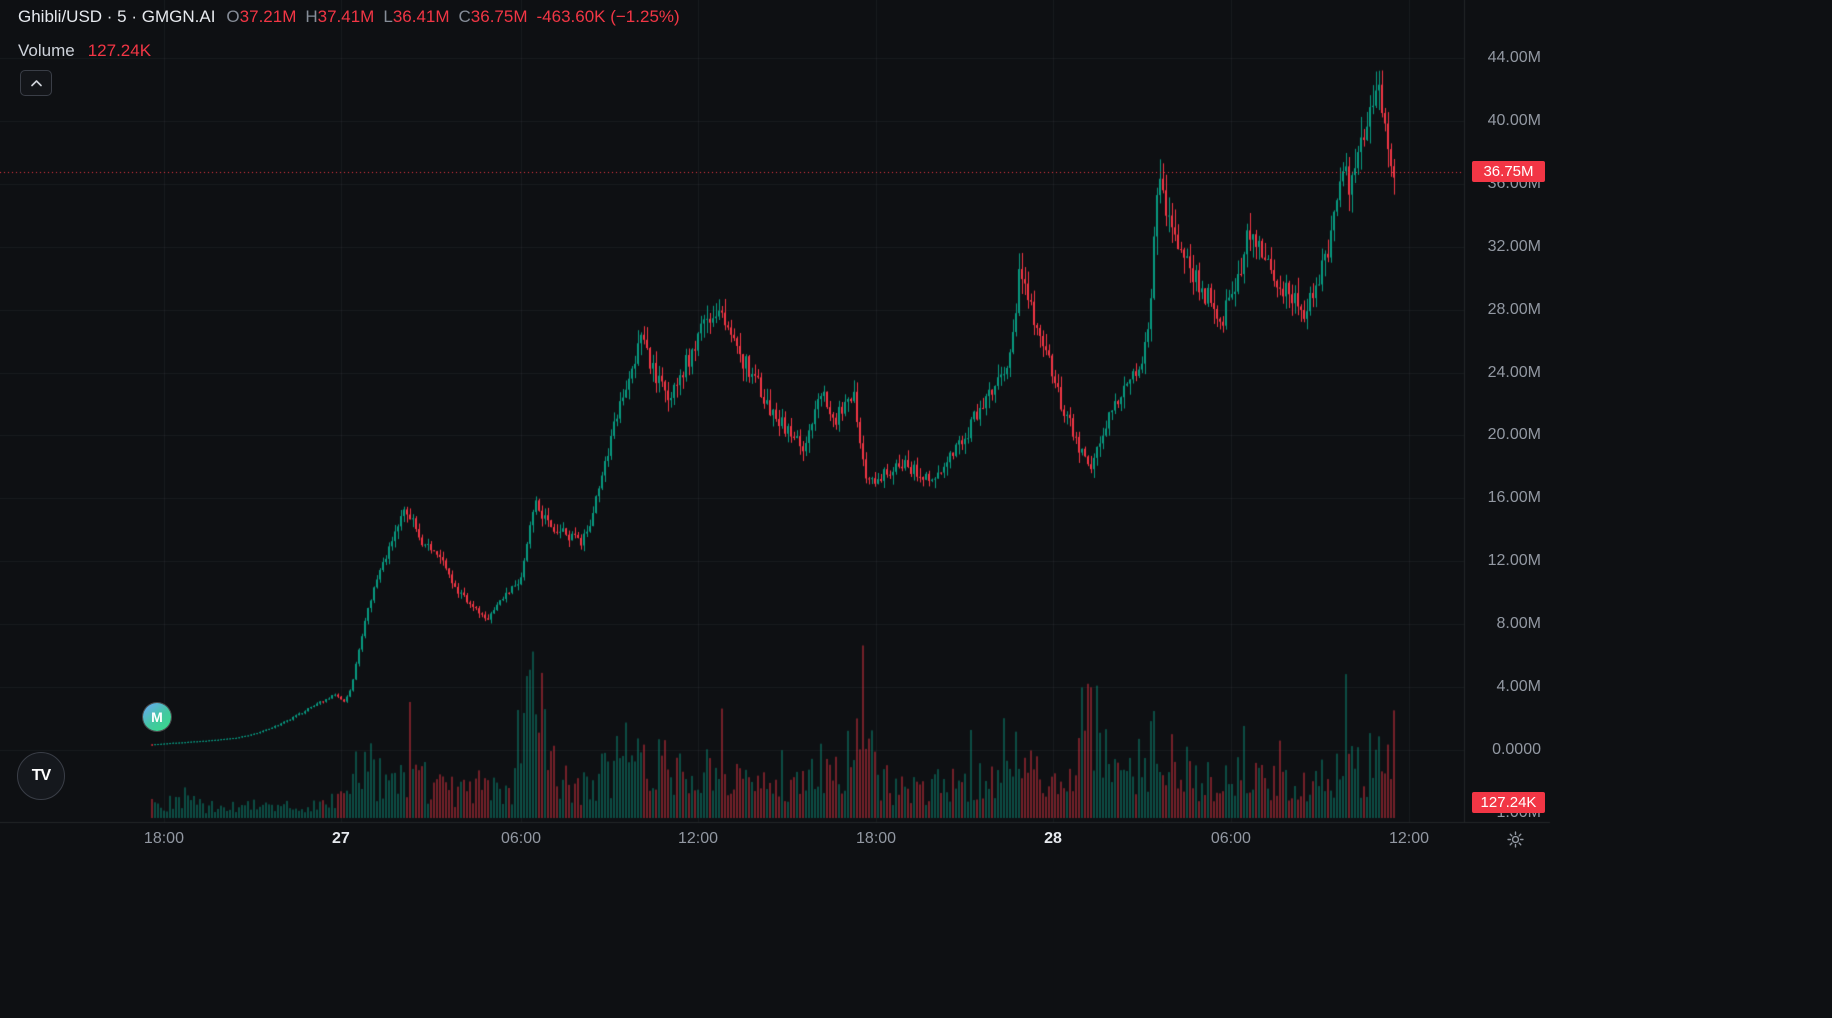 The image size is (1832, 1018). Describe the element at coordinates (1514, 309) in the screenshot. I see `price-tick-label: 28.00M` at that location.